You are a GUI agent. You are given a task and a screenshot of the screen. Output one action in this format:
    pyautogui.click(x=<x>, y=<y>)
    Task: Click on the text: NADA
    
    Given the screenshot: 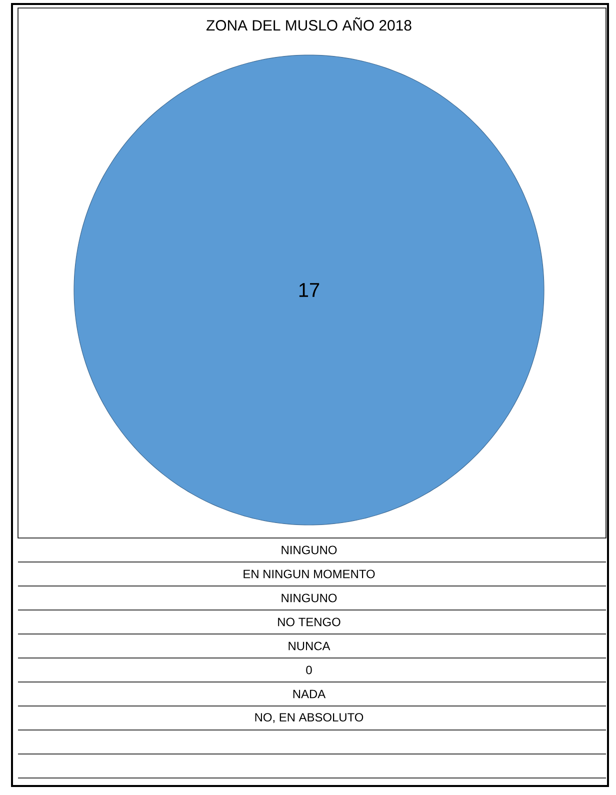 What is the action you would take?
    pyautogui.click(x=309, y=694)
    